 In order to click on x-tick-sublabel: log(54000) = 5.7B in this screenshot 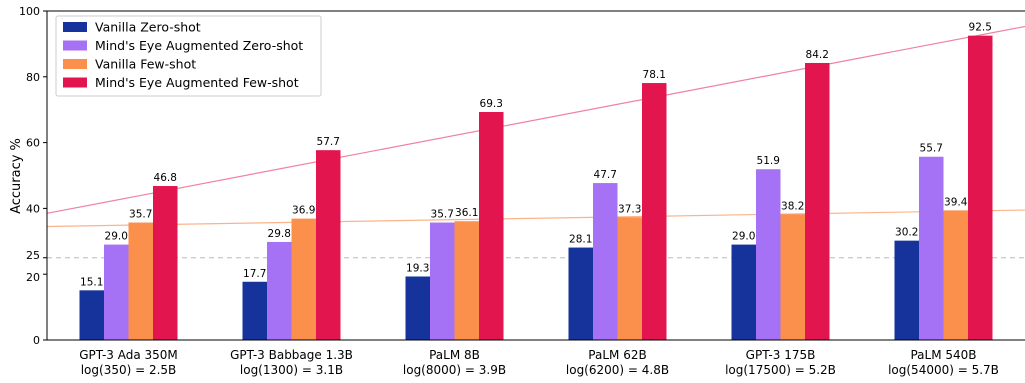, I will do `click(943, 370)`.